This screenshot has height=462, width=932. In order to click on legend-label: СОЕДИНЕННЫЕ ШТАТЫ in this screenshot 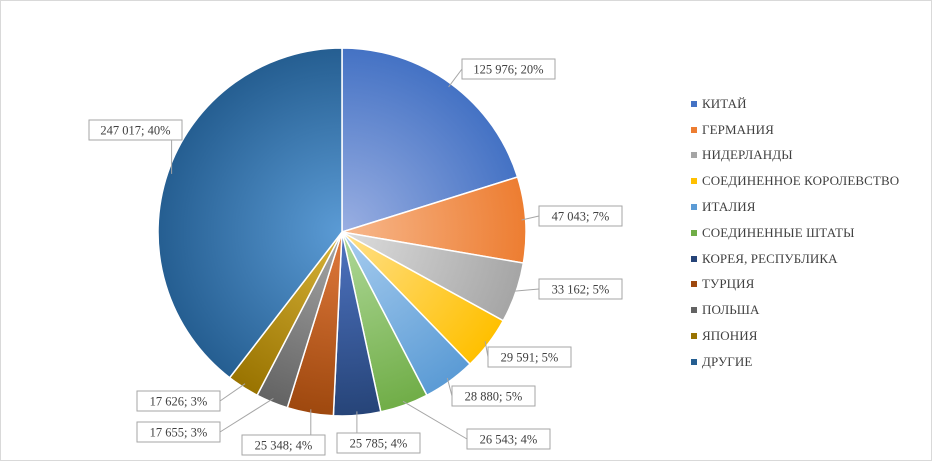, I will do `click(778, 232)`.